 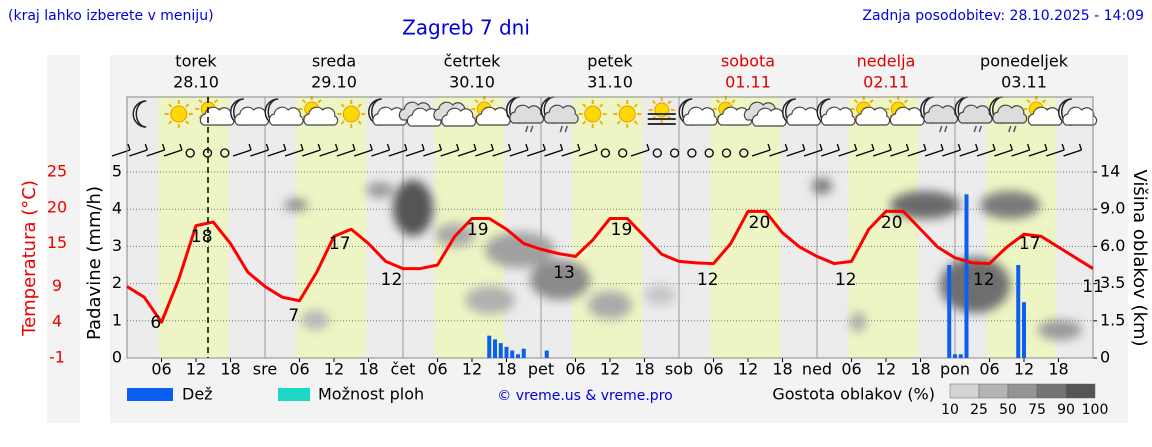 I want to click on y2-tick-label: 3.5, so click(x=1112, y=282).